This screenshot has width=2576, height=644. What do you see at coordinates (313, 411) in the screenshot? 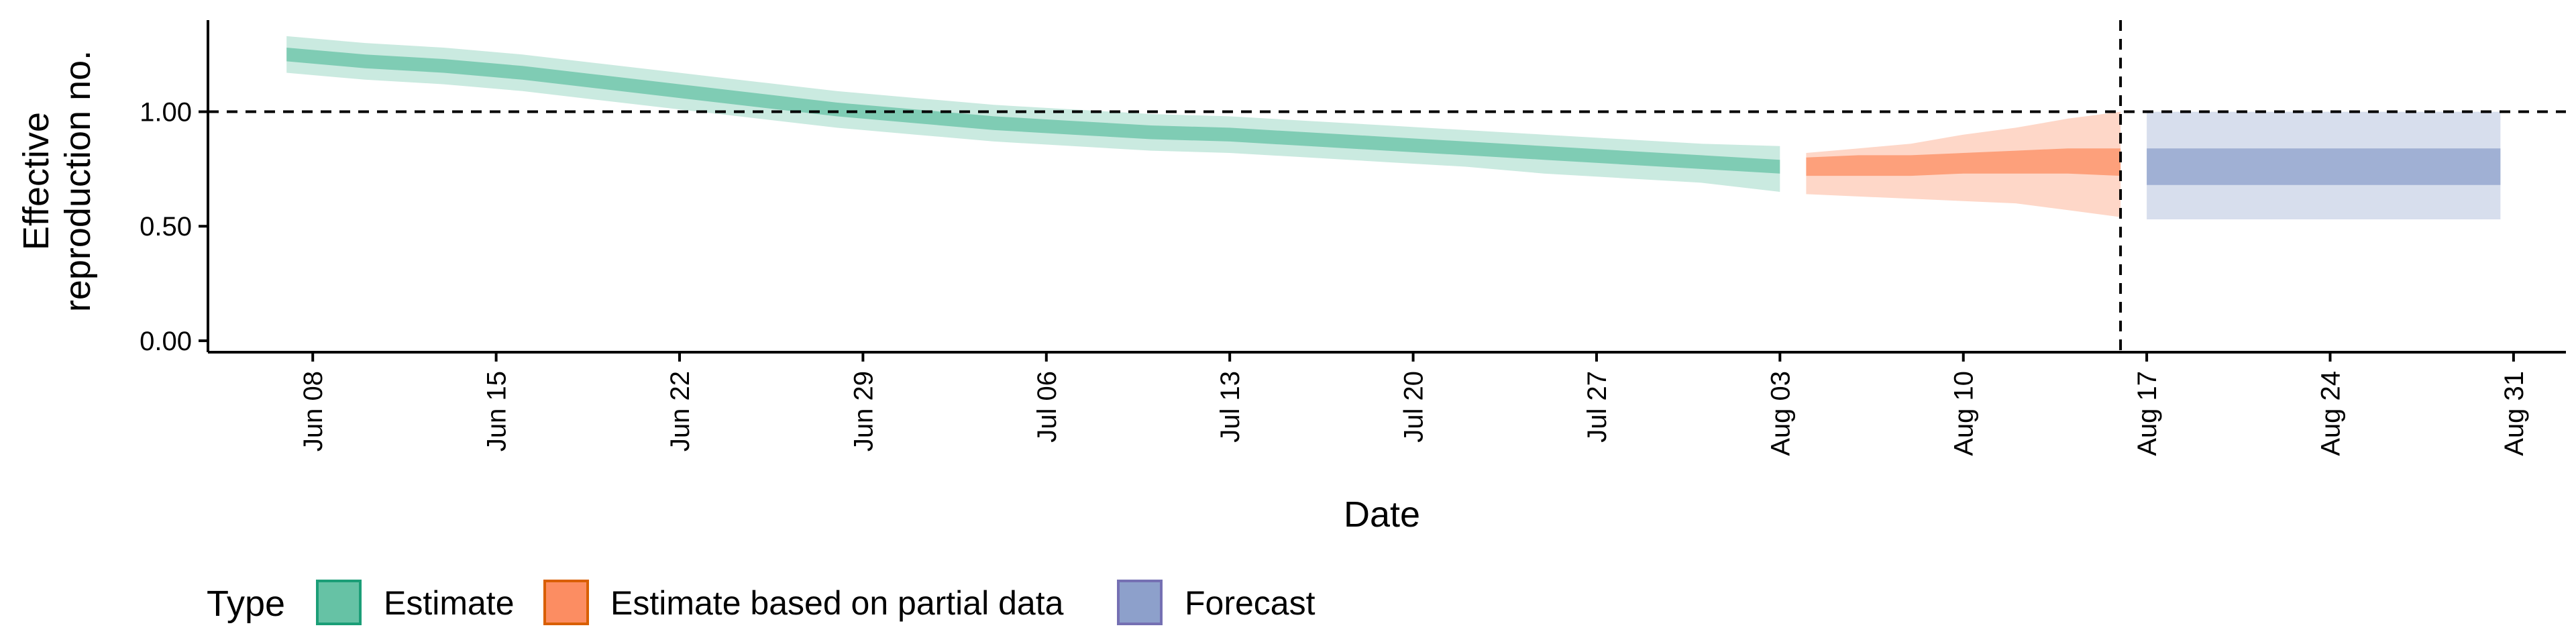
I see `x-tick-label: Jun 08` at bounding box center [313, 411].